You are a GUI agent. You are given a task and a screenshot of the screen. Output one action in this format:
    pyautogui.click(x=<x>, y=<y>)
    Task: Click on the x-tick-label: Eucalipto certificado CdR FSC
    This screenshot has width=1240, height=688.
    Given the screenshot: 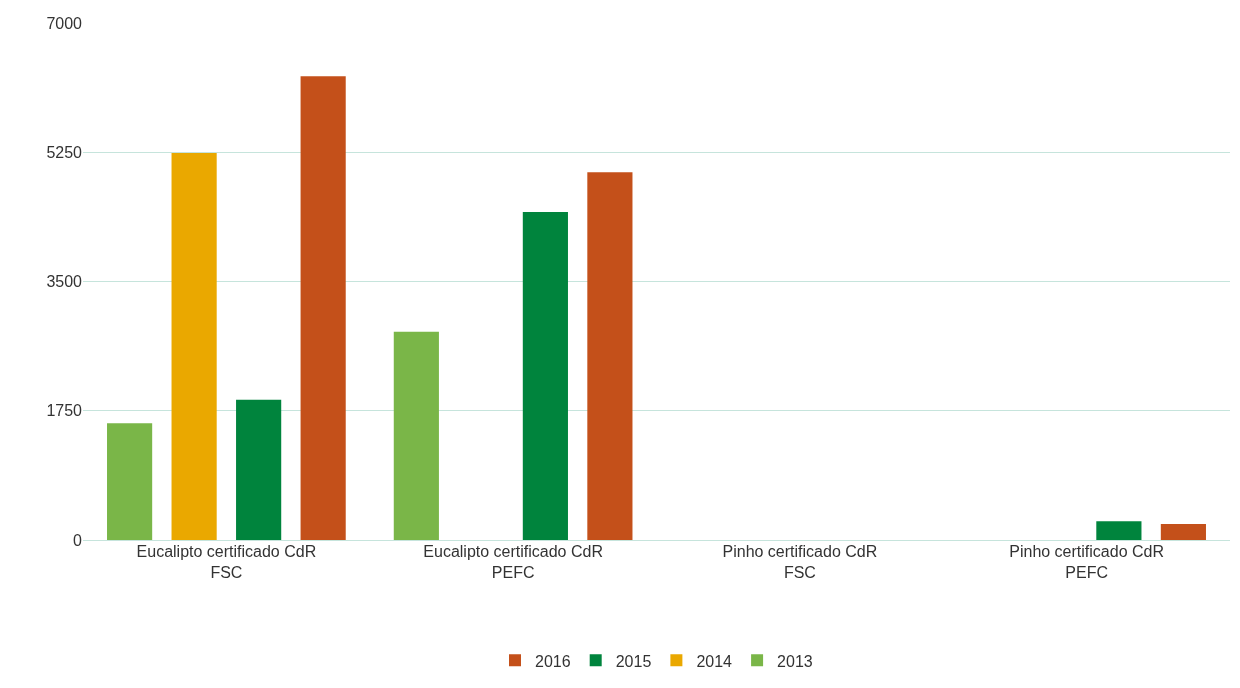 What is the action you would take?
    pyautogui.click(x=226, y=562)
    